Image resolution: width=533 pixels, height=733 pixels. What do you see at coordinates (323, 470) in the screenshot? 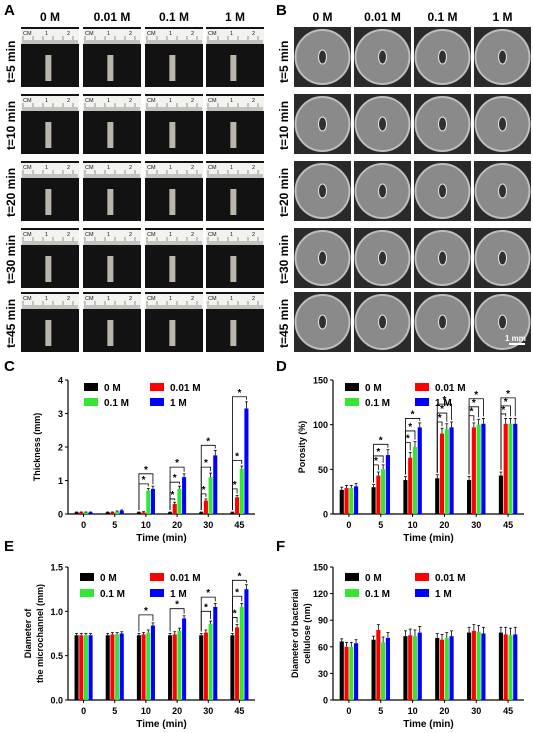
I see `y-tick-label: 50` at bounding box center [323, 470].